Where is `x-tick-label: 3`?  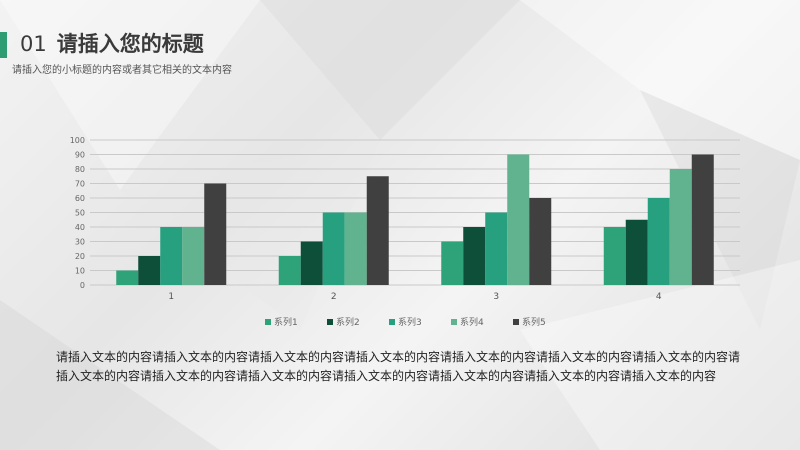 x-tick-label: 3 is located at coordinates (496, 297).